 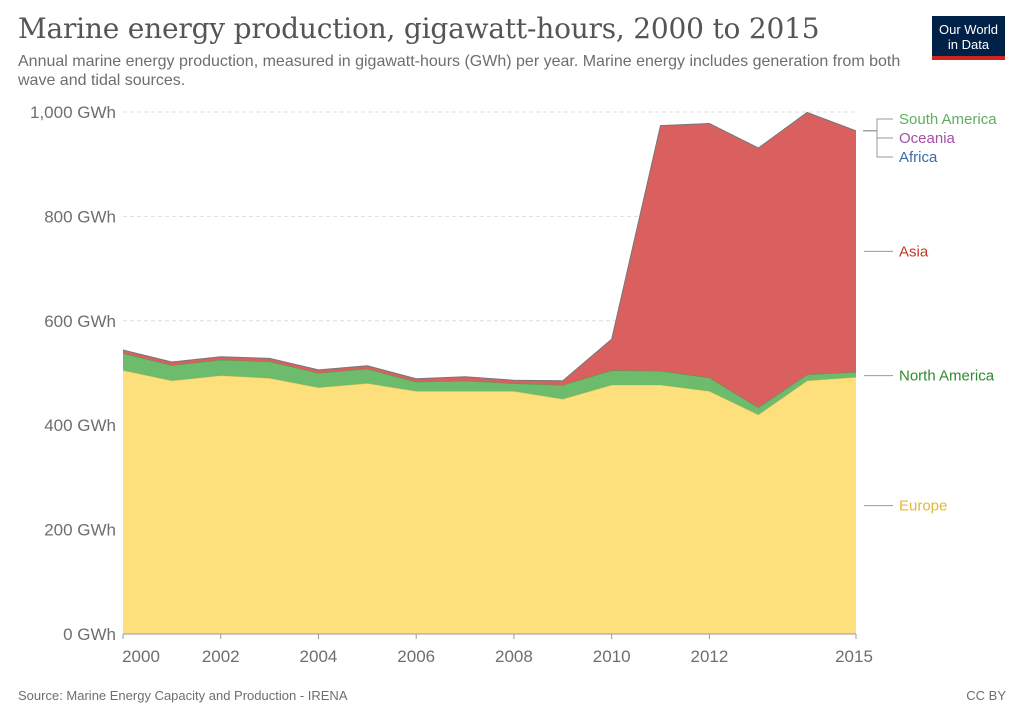 I want to click on x-tick-label: 2000, so click(x=141, y=656).